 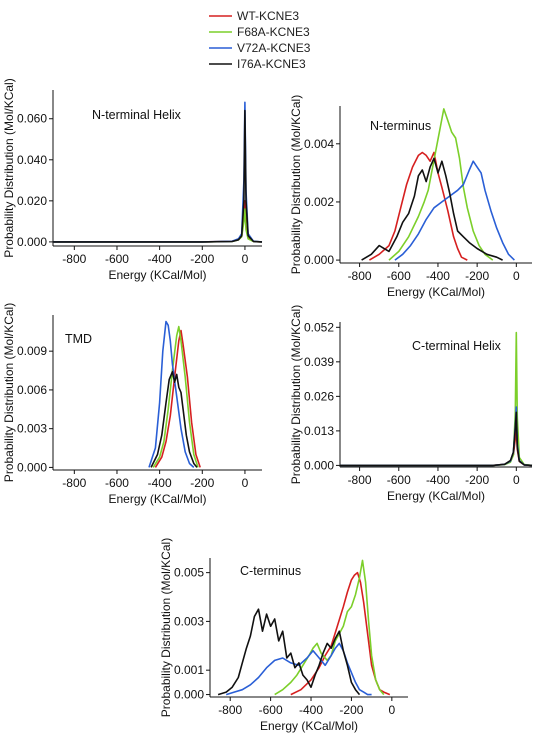 What do you see at coordinates (319, 327) in the screenshot?
I see `y-tick-label: 0.052` at bounding box center [319, 327].